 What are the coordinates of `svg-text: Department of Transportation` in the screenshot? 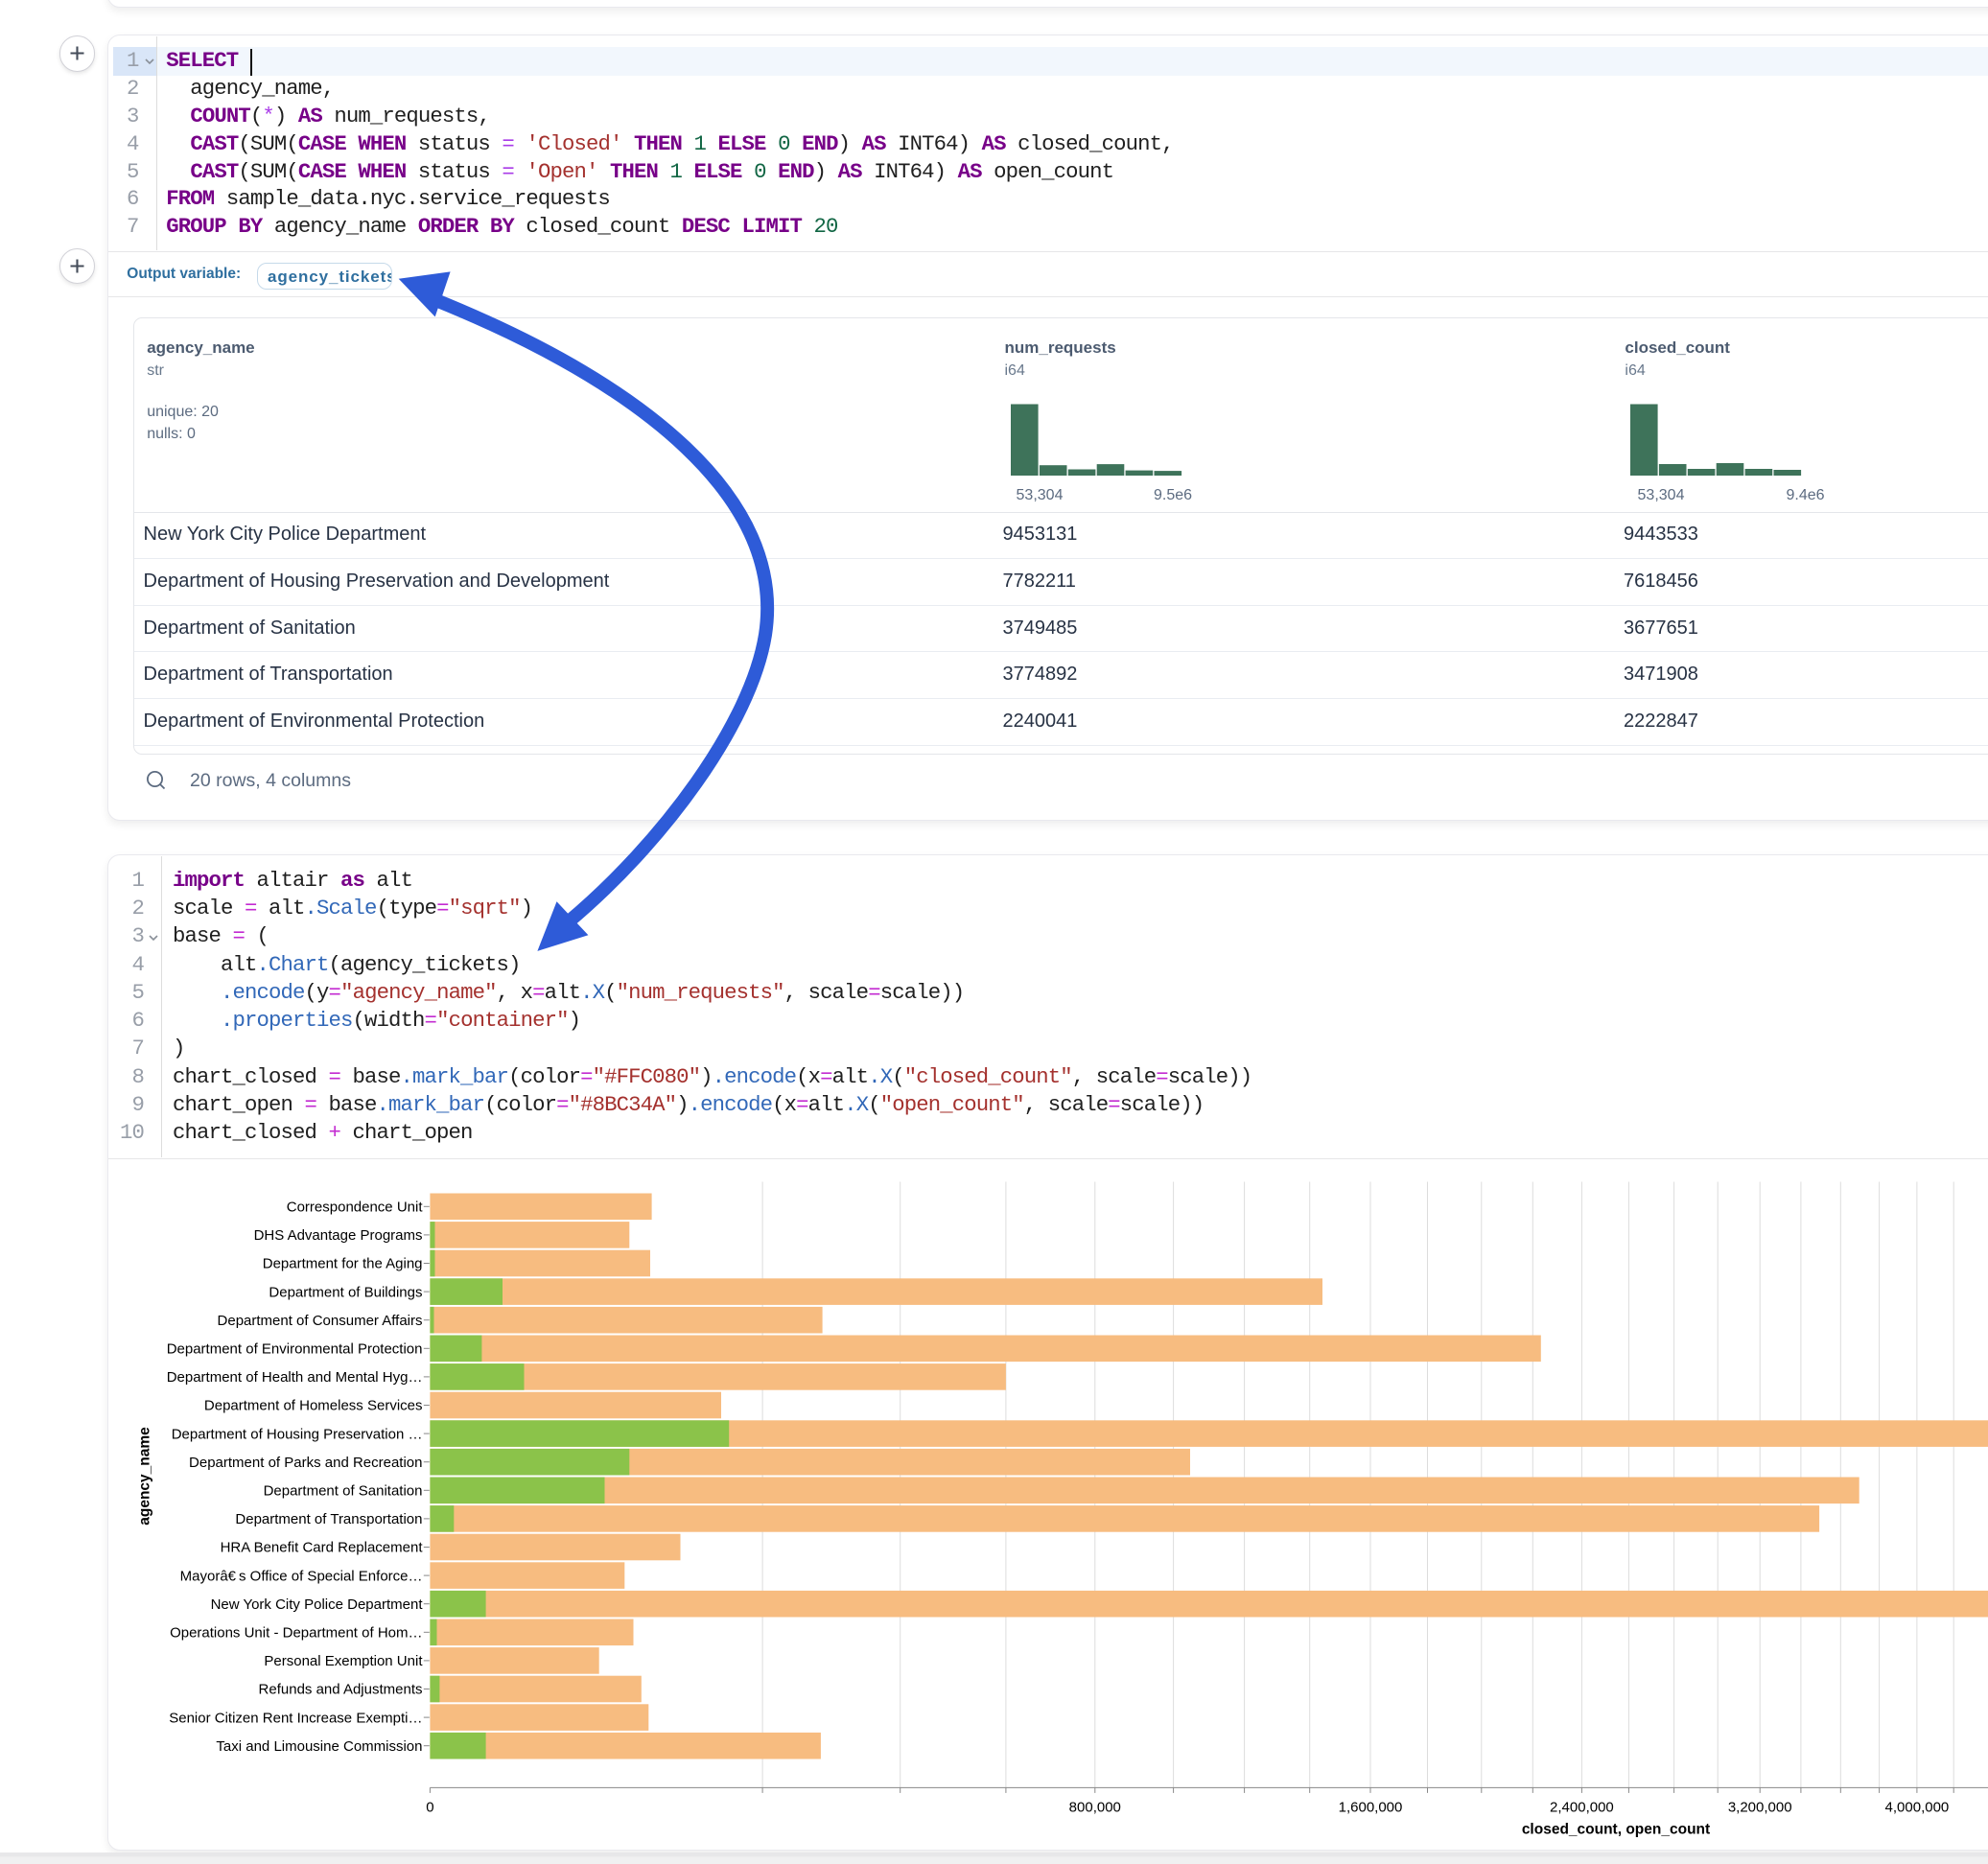 It's located at (328, 1519).